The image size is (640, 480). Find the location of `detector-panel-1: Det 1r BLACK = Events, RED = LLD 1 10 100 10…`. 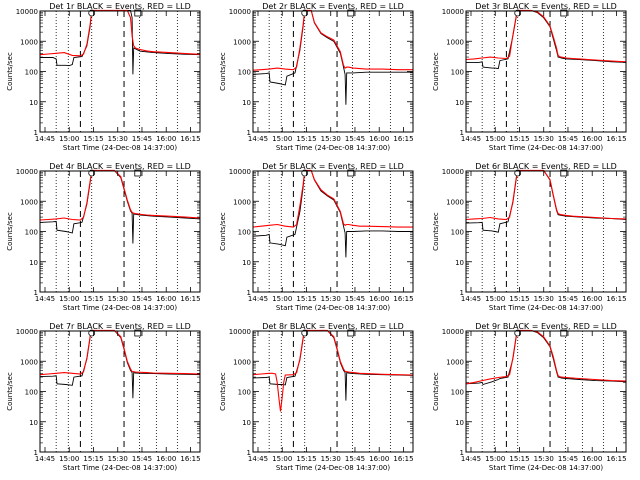

detector-panel-1: Det 1r BLACK = Events, RED = LLD 1 10 100 10… is located at coordinates (103, 77).